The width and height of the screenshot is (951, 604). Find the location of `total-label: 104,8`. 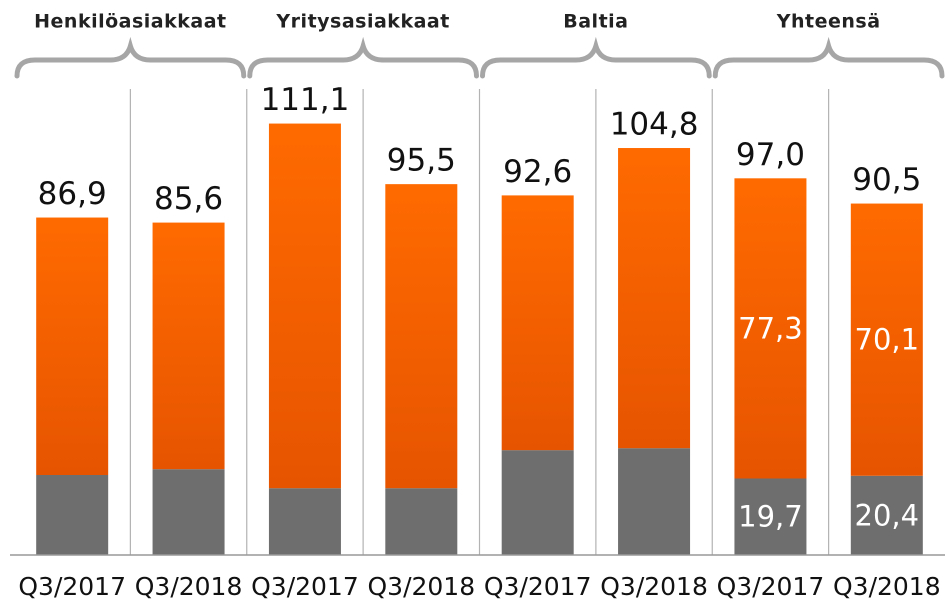

total-label: 104,8 is located at coordinates (654, 125).